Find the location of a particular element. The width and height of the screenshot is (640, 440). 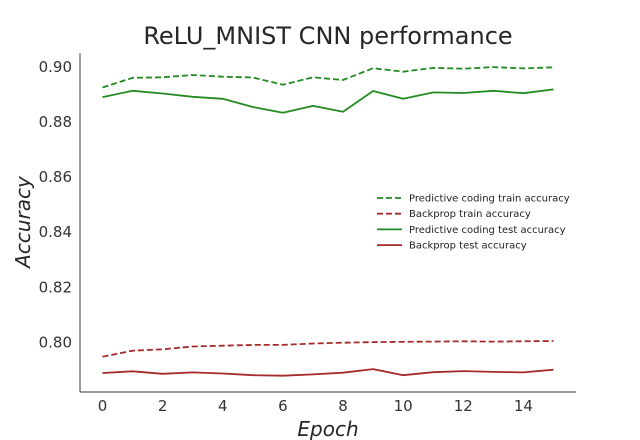

y-tick-label: 0.88 is located at coordinates (55, 122).